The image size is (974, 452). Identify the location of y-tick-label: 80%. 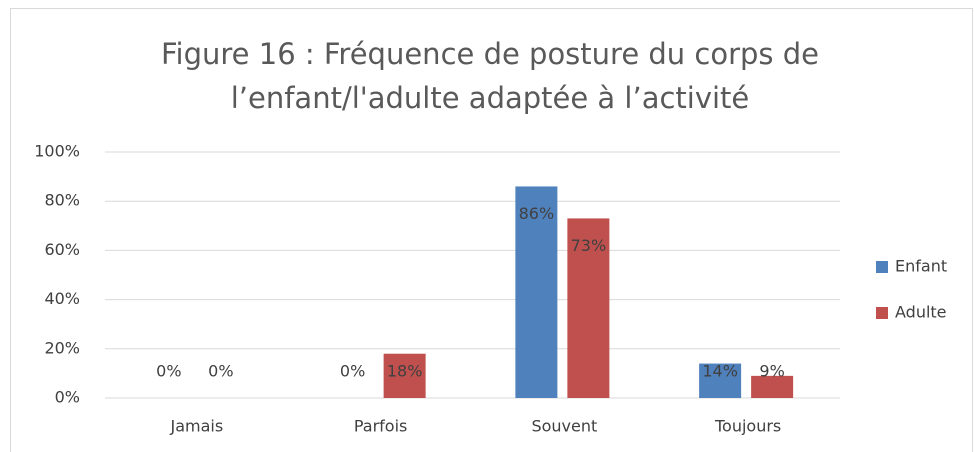
(62, 200).